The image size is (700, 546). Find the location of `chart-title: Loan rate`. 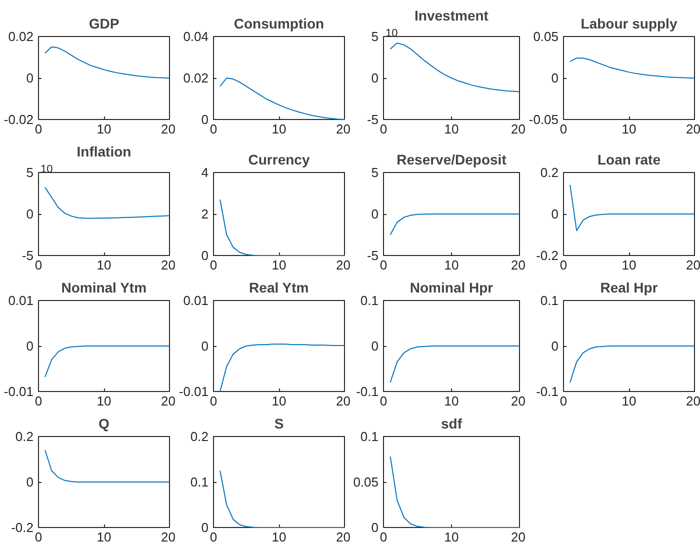

chart-title: Loan rate is located at coordinates (629, 160).